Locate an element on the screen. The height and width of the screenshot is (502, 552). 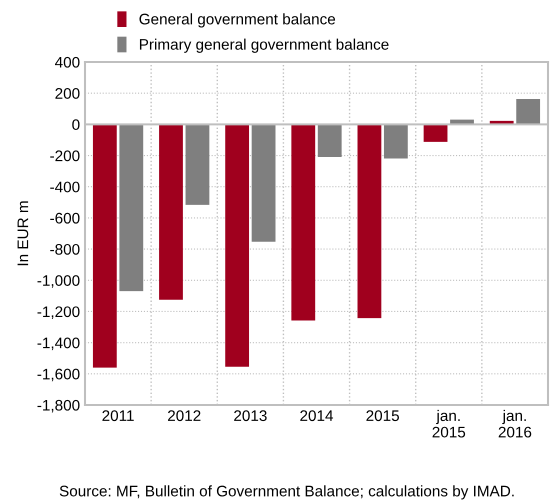
y-tick-label: -200 is located at coordinates (65, 156).